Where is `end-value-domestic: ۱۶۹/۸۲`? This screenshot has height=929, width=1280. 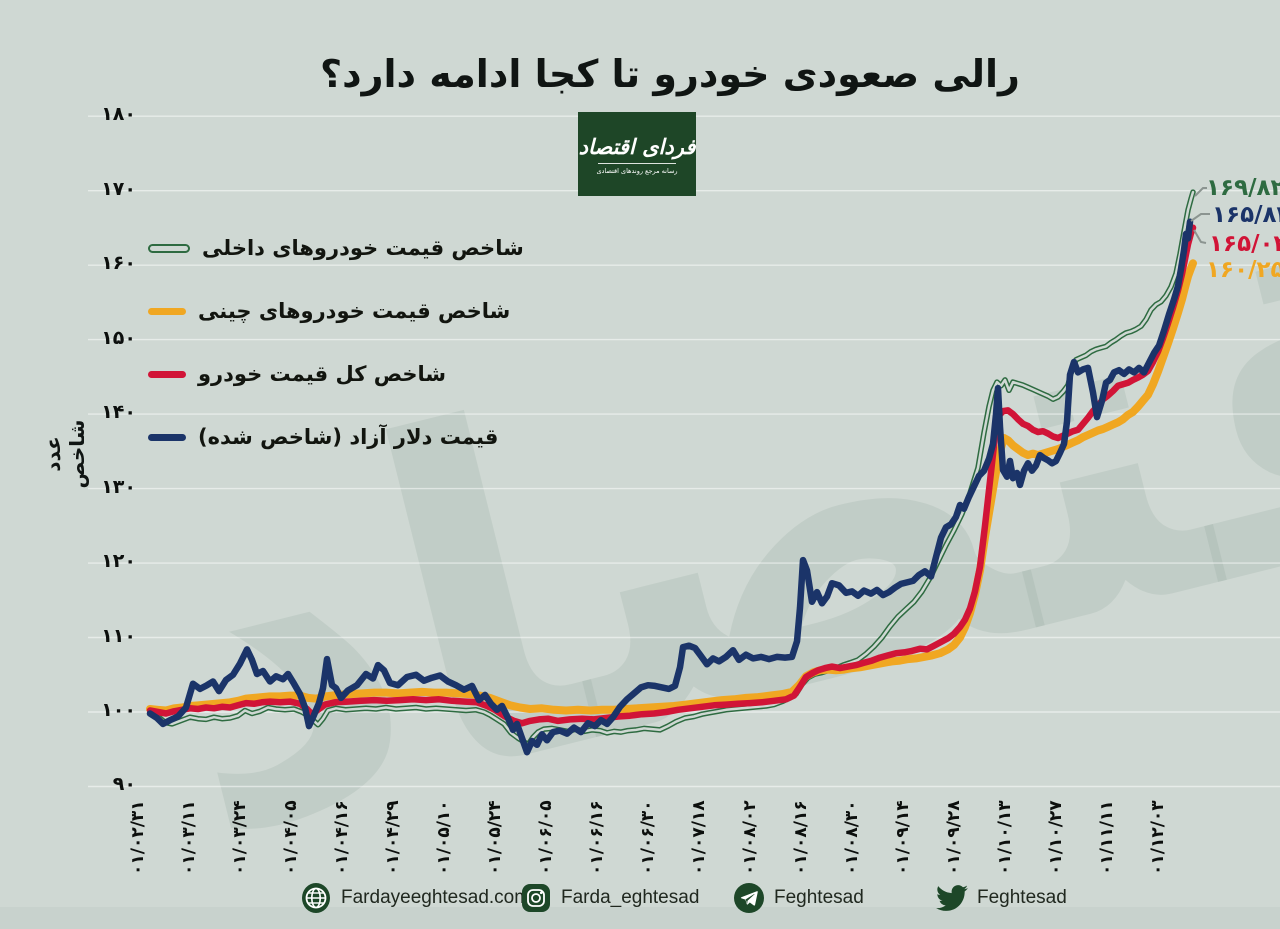 end-value-domestic: ۱۶۹/۸۲ is located at coordinates (1243, 188).